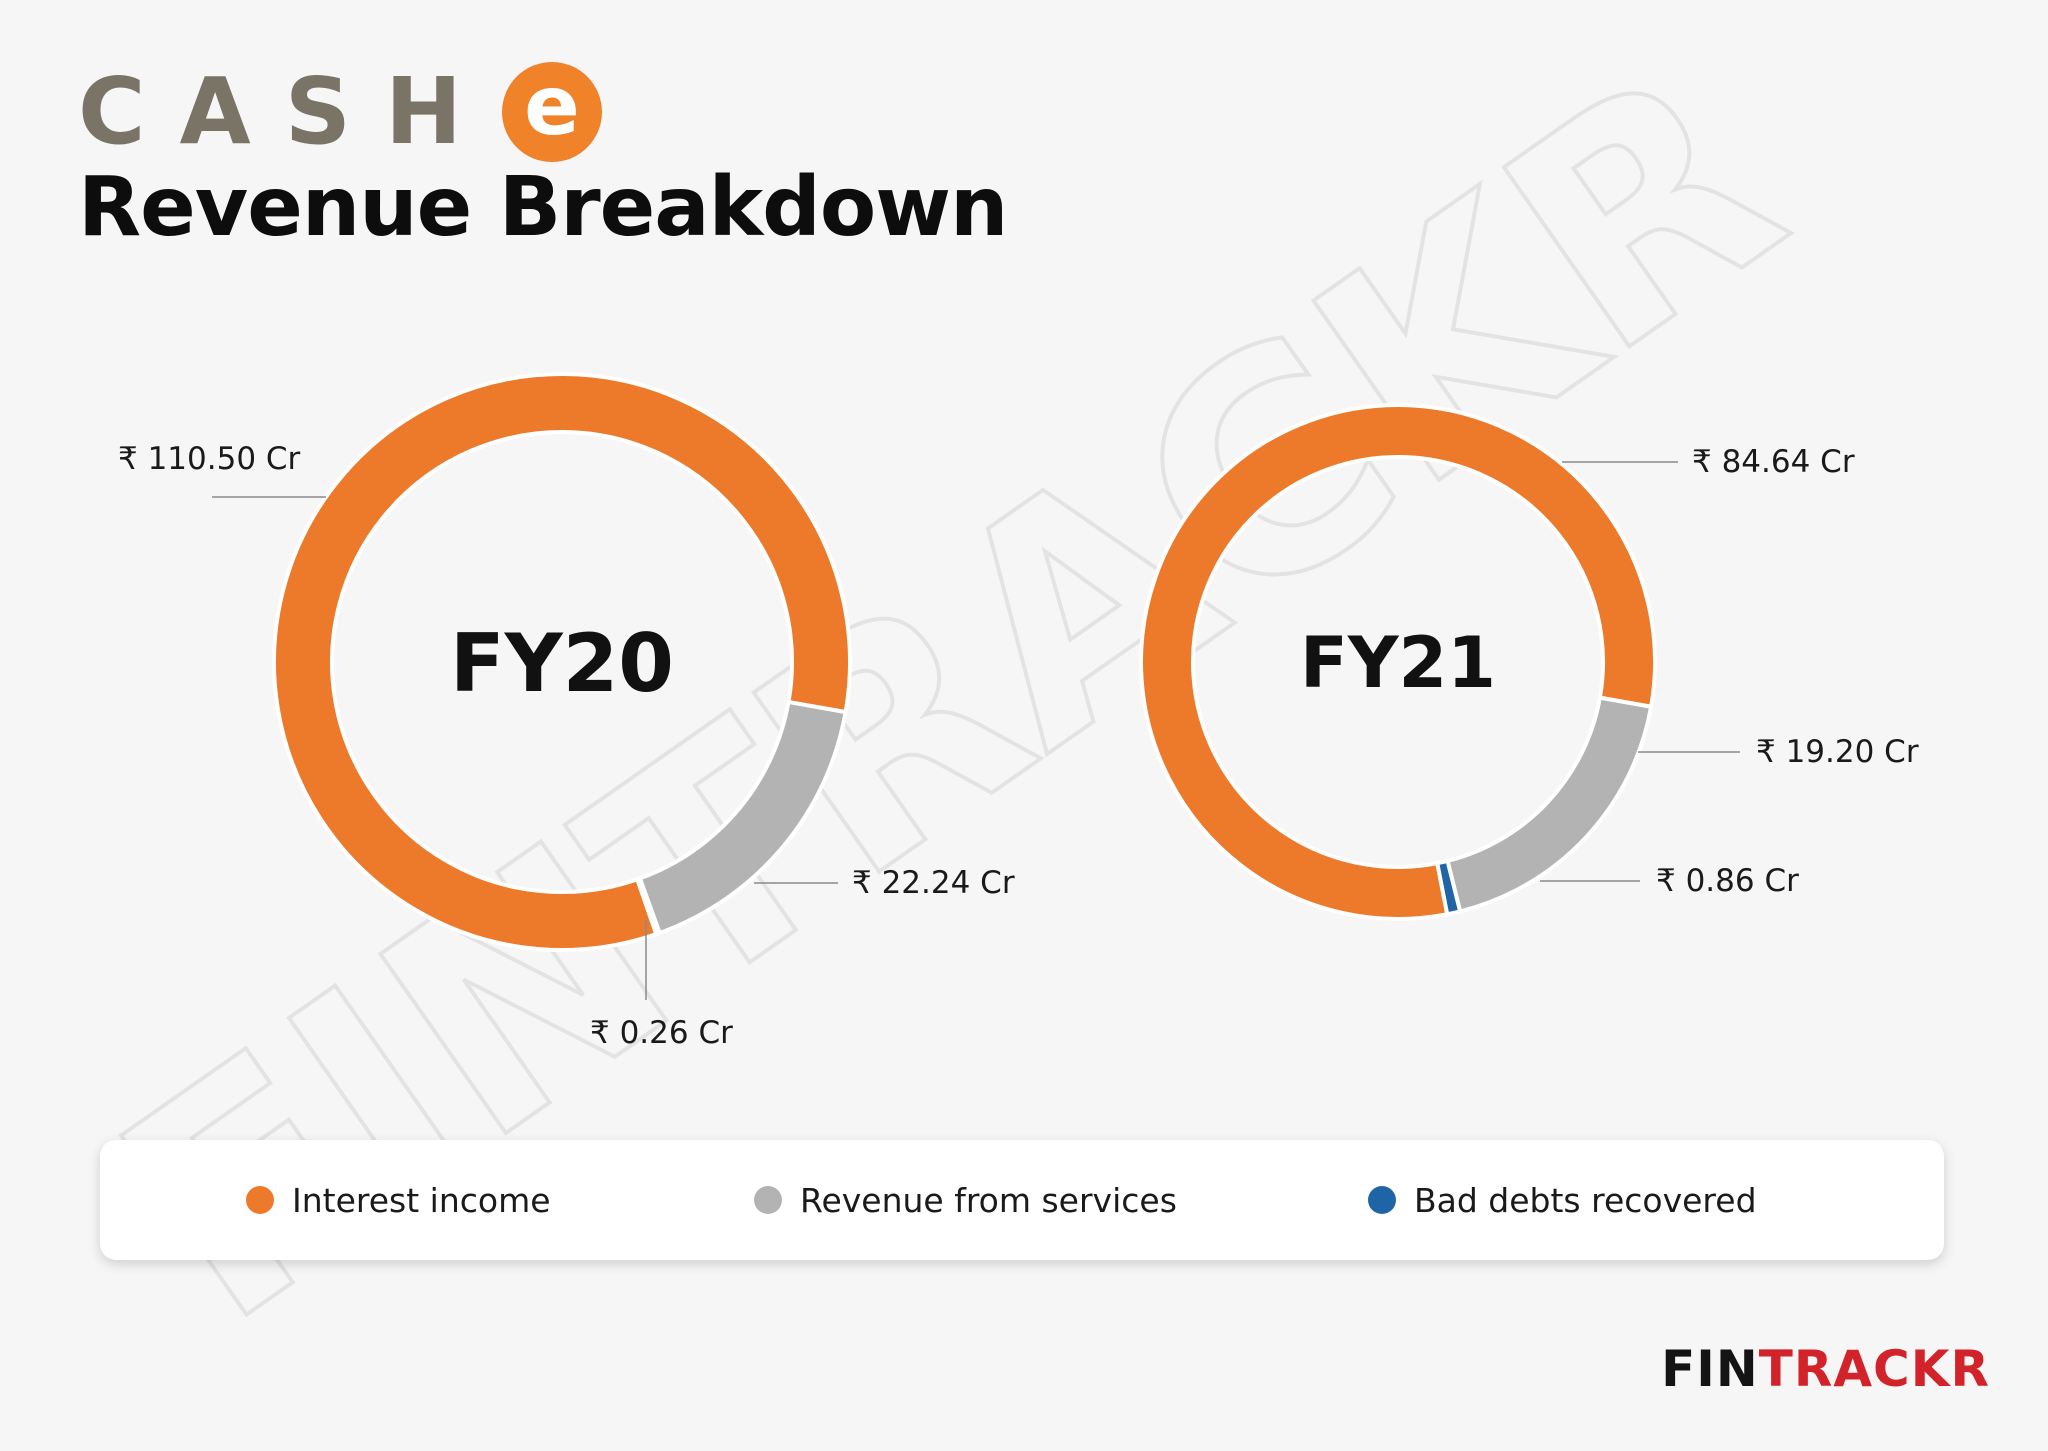 Image resolution: width=2048 pixels, height=1451 pixels. I want to click on donut-1-center-label: FY21, so click(1398, 663).